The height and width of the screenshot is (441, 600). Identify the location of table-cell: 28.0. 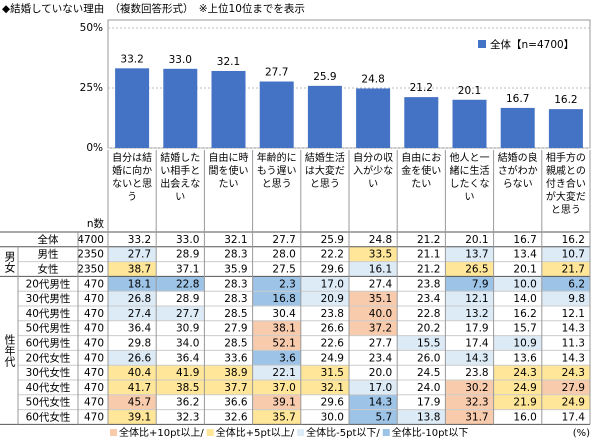
(283, 255).